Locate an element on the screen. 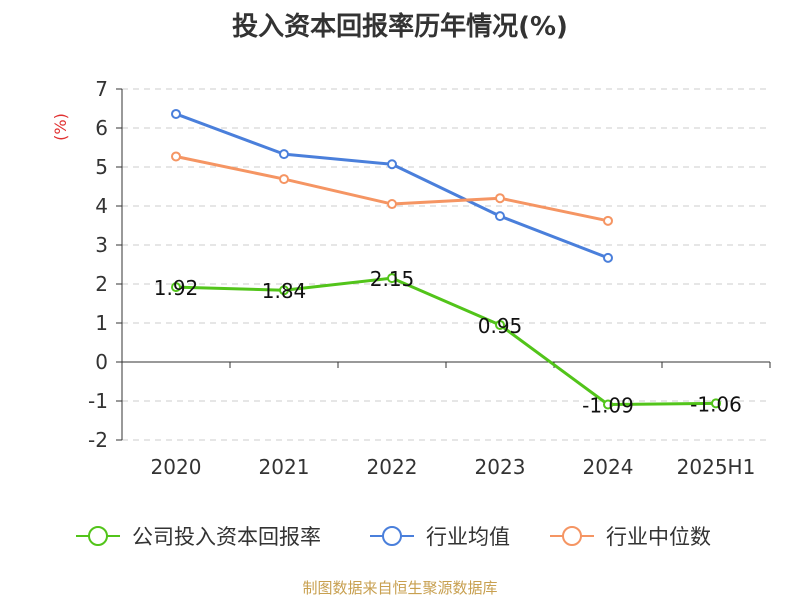 Image resolution: width=800 pixels, height=600 pixels. y-tick-label: 6 is located at coordinates (101, 128).